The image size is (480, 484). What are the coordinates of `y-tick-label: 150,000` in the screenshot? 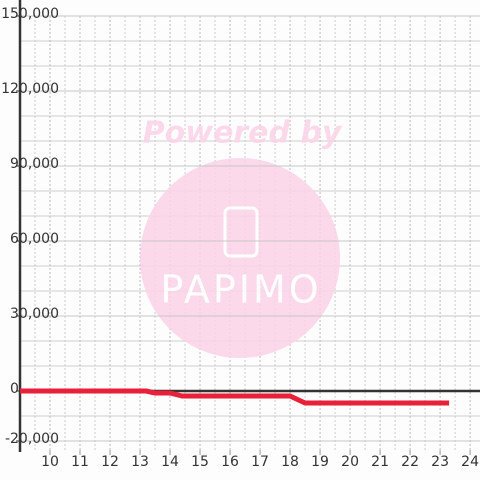 It's located at (30, 14).